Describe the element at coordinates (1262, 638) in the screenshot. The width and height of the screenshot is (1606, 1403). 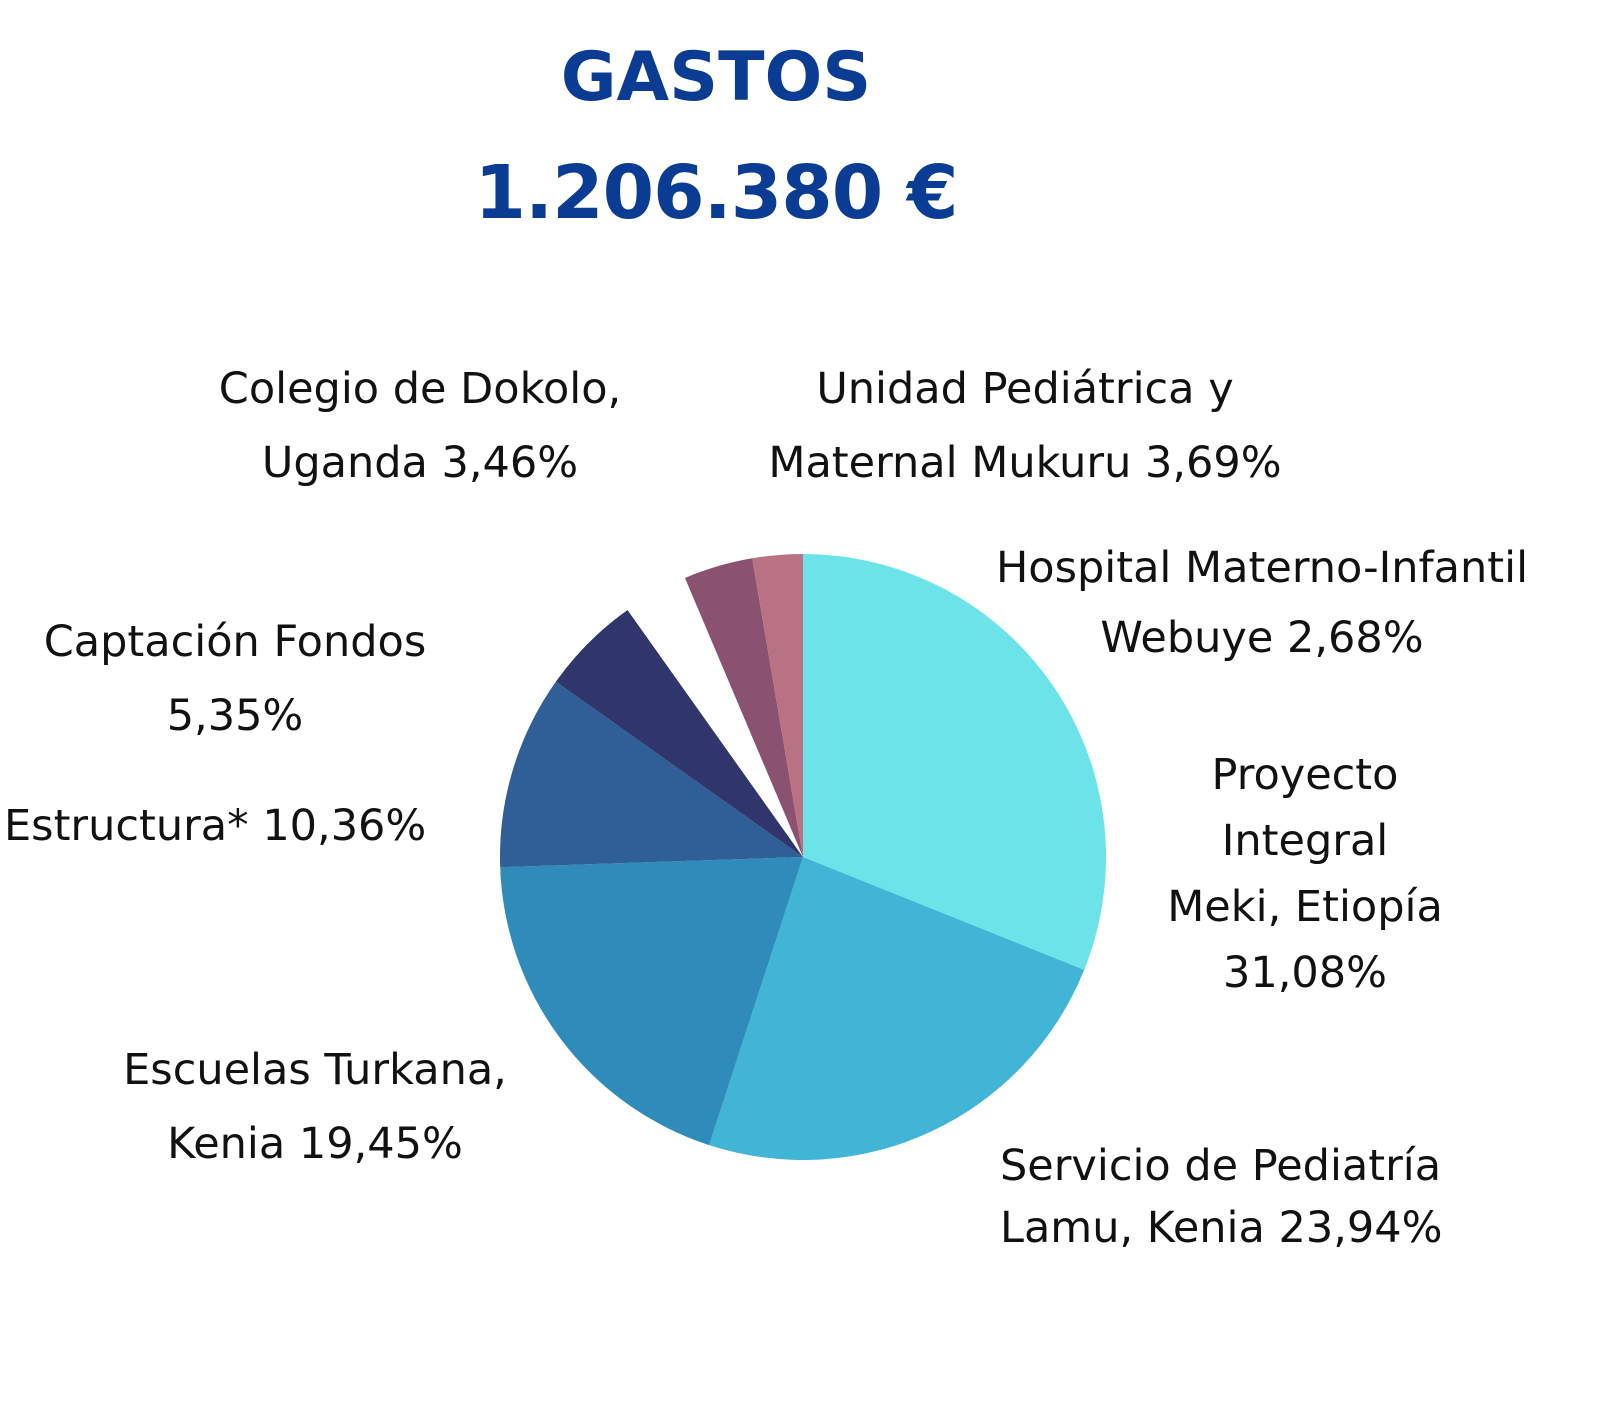
I see `label-line: Webuye 2,68%` at that location.